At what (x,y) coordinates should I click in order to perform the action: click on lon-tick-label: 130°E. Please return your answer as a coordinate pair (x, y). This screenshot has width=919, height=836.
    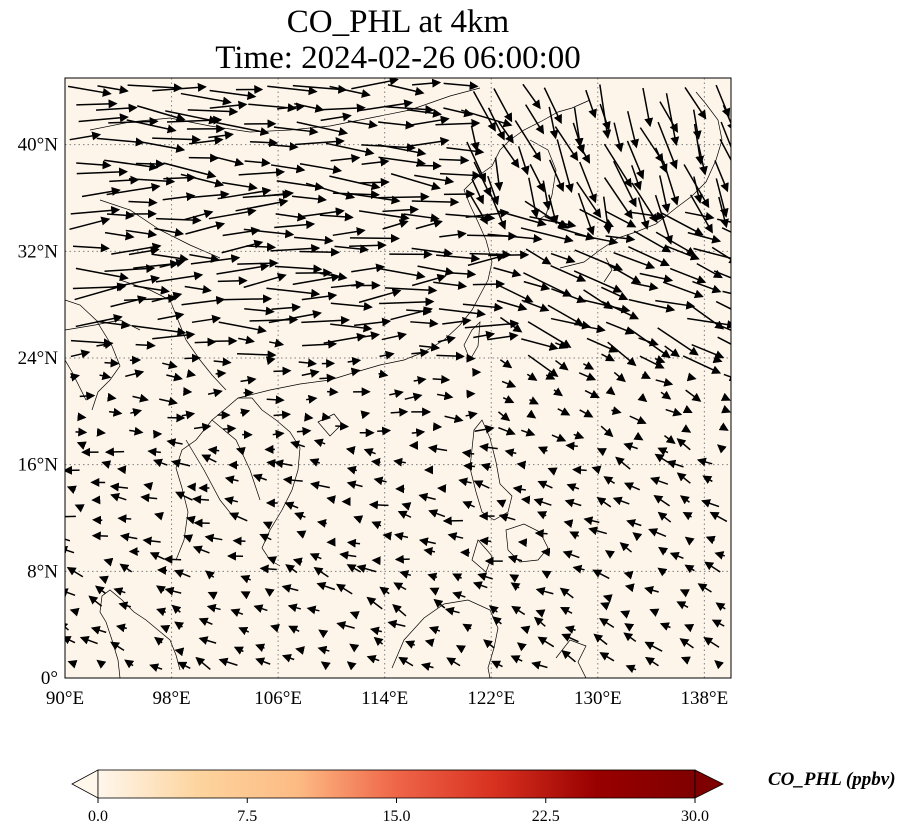
    Looking at the image, I should click on (598, 698).